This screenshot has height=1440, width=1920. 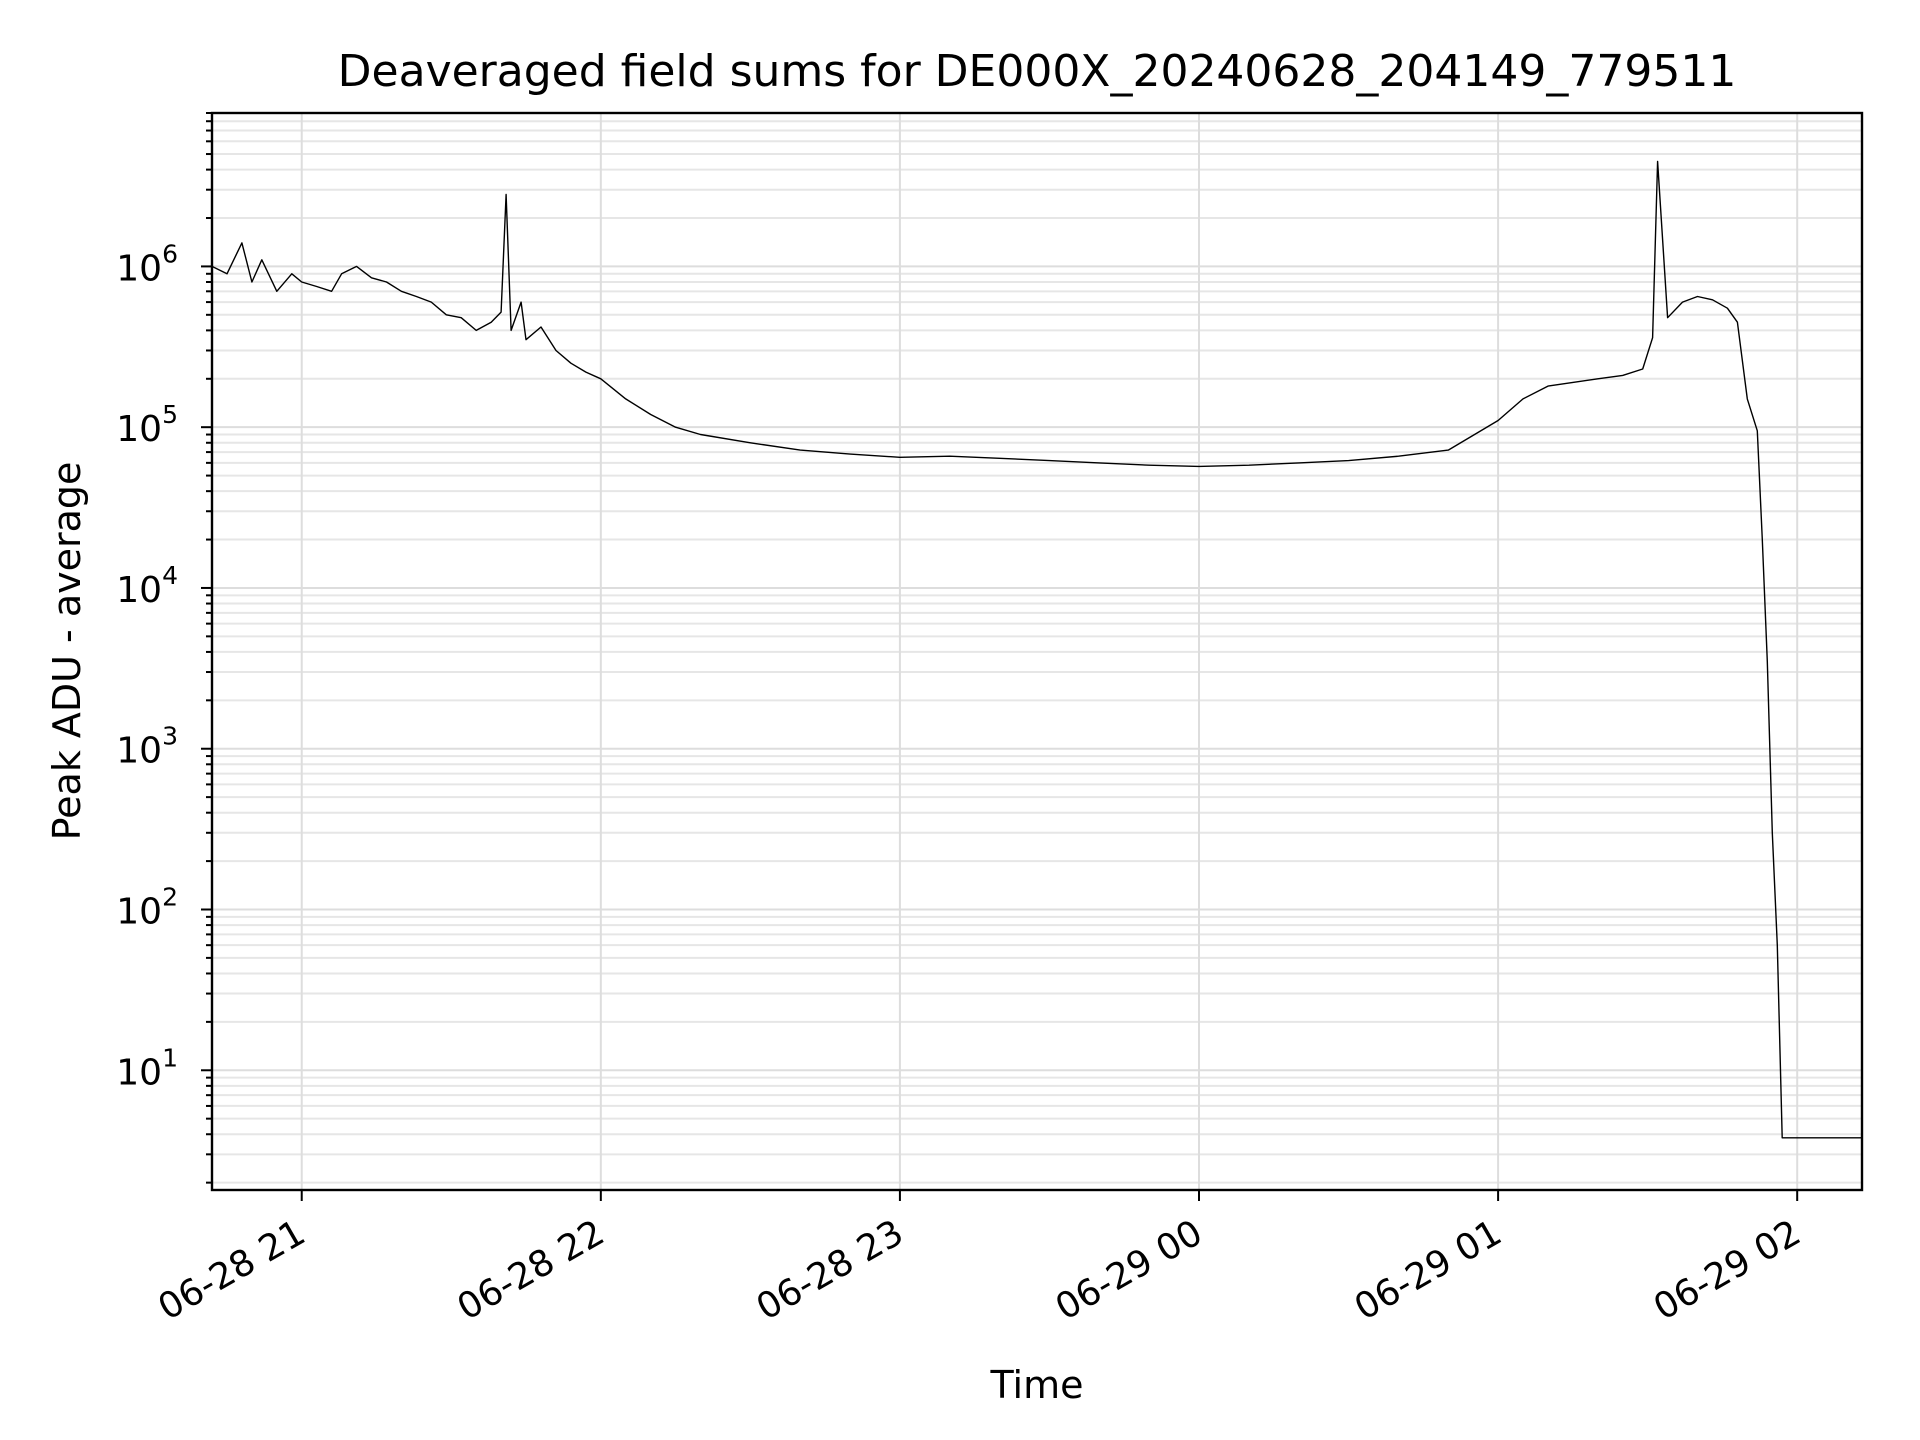 I want to click on y-tick-label: 10⁵, so click(x=147, y=425).